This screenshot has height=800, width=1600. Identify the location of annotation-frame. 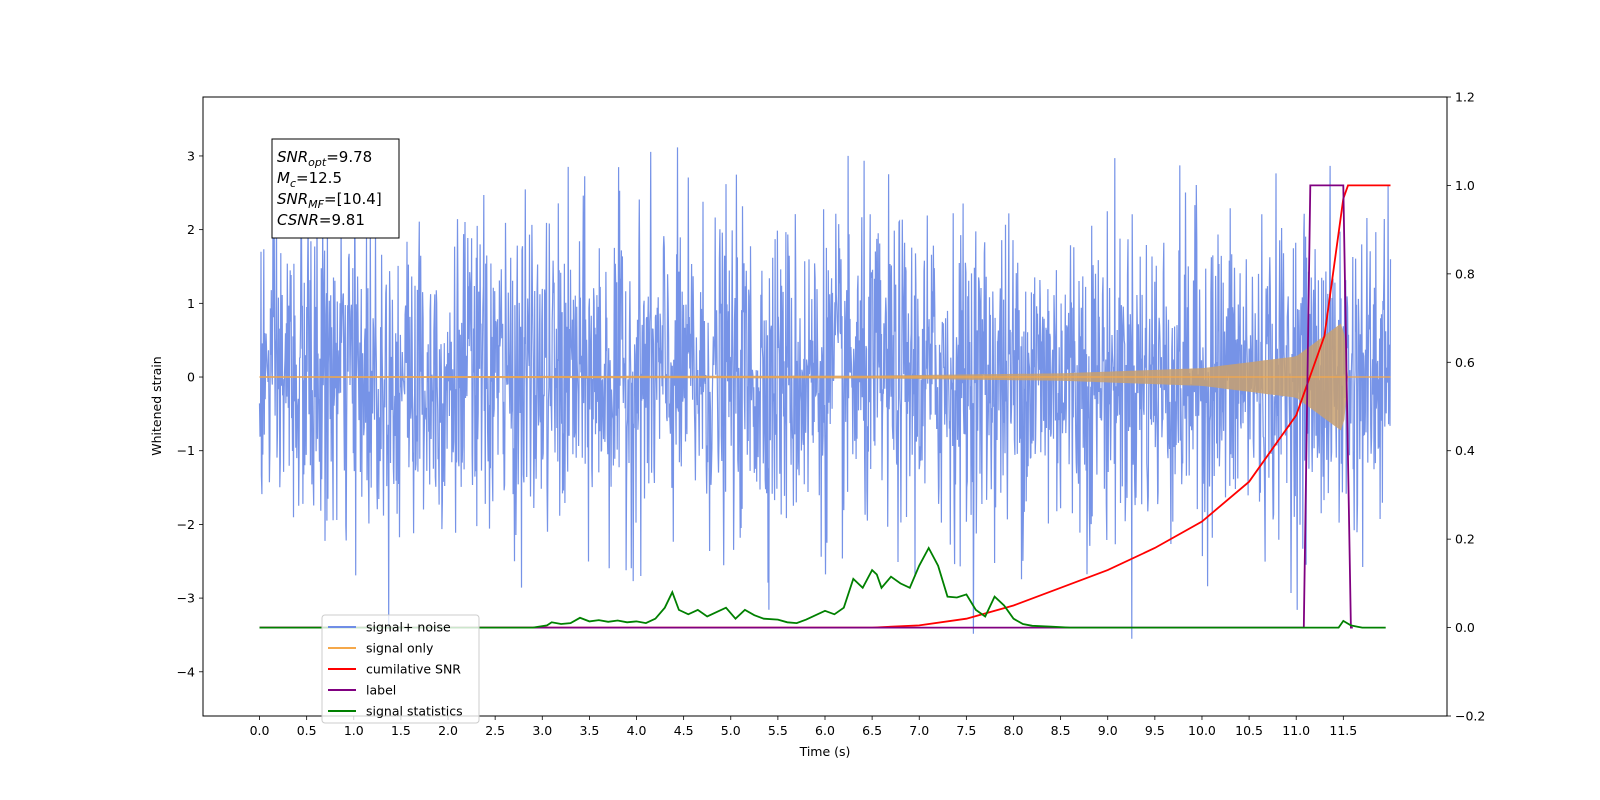
(335, 188).